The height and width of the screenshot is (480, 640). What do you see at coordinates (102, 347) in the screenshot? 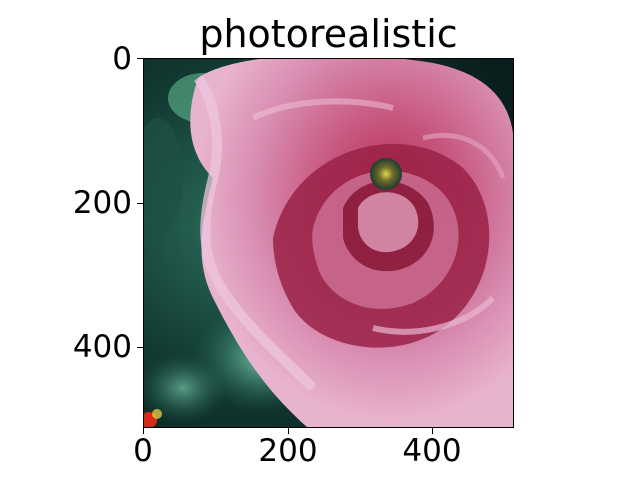
I see `y-tick-label: 400` at bounding box center [102, 347].